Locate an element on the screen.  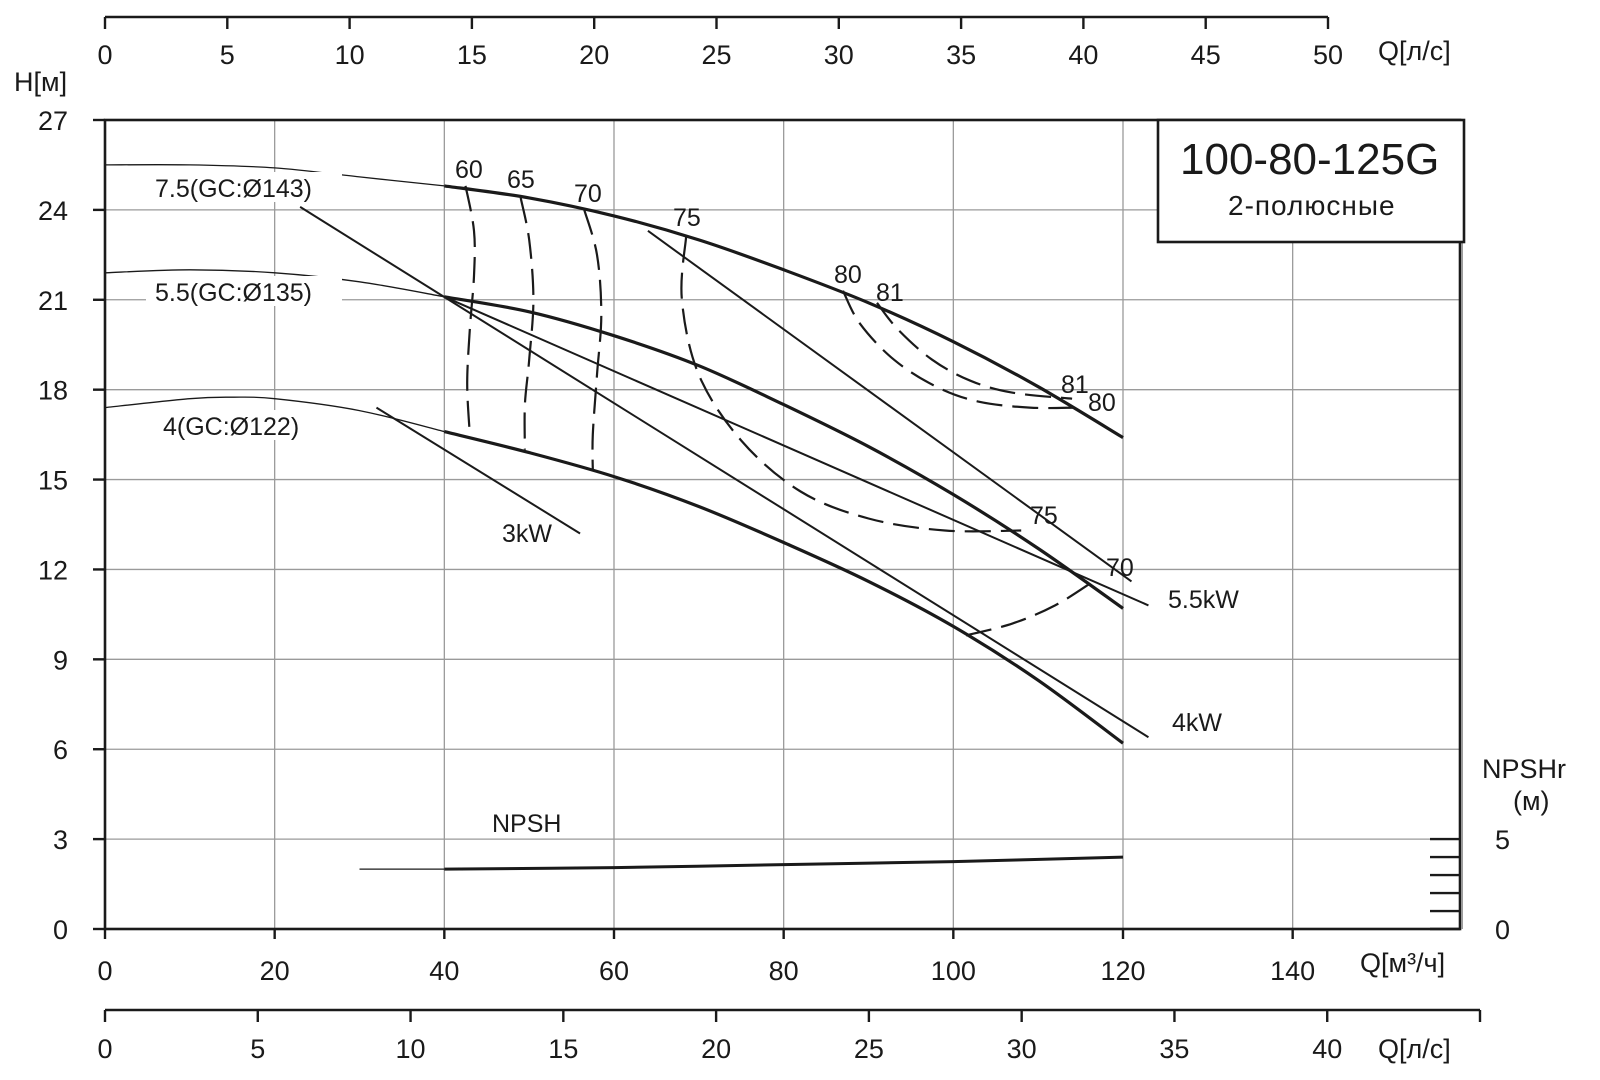
curve-122-extended is located at coordinates (274, 414).